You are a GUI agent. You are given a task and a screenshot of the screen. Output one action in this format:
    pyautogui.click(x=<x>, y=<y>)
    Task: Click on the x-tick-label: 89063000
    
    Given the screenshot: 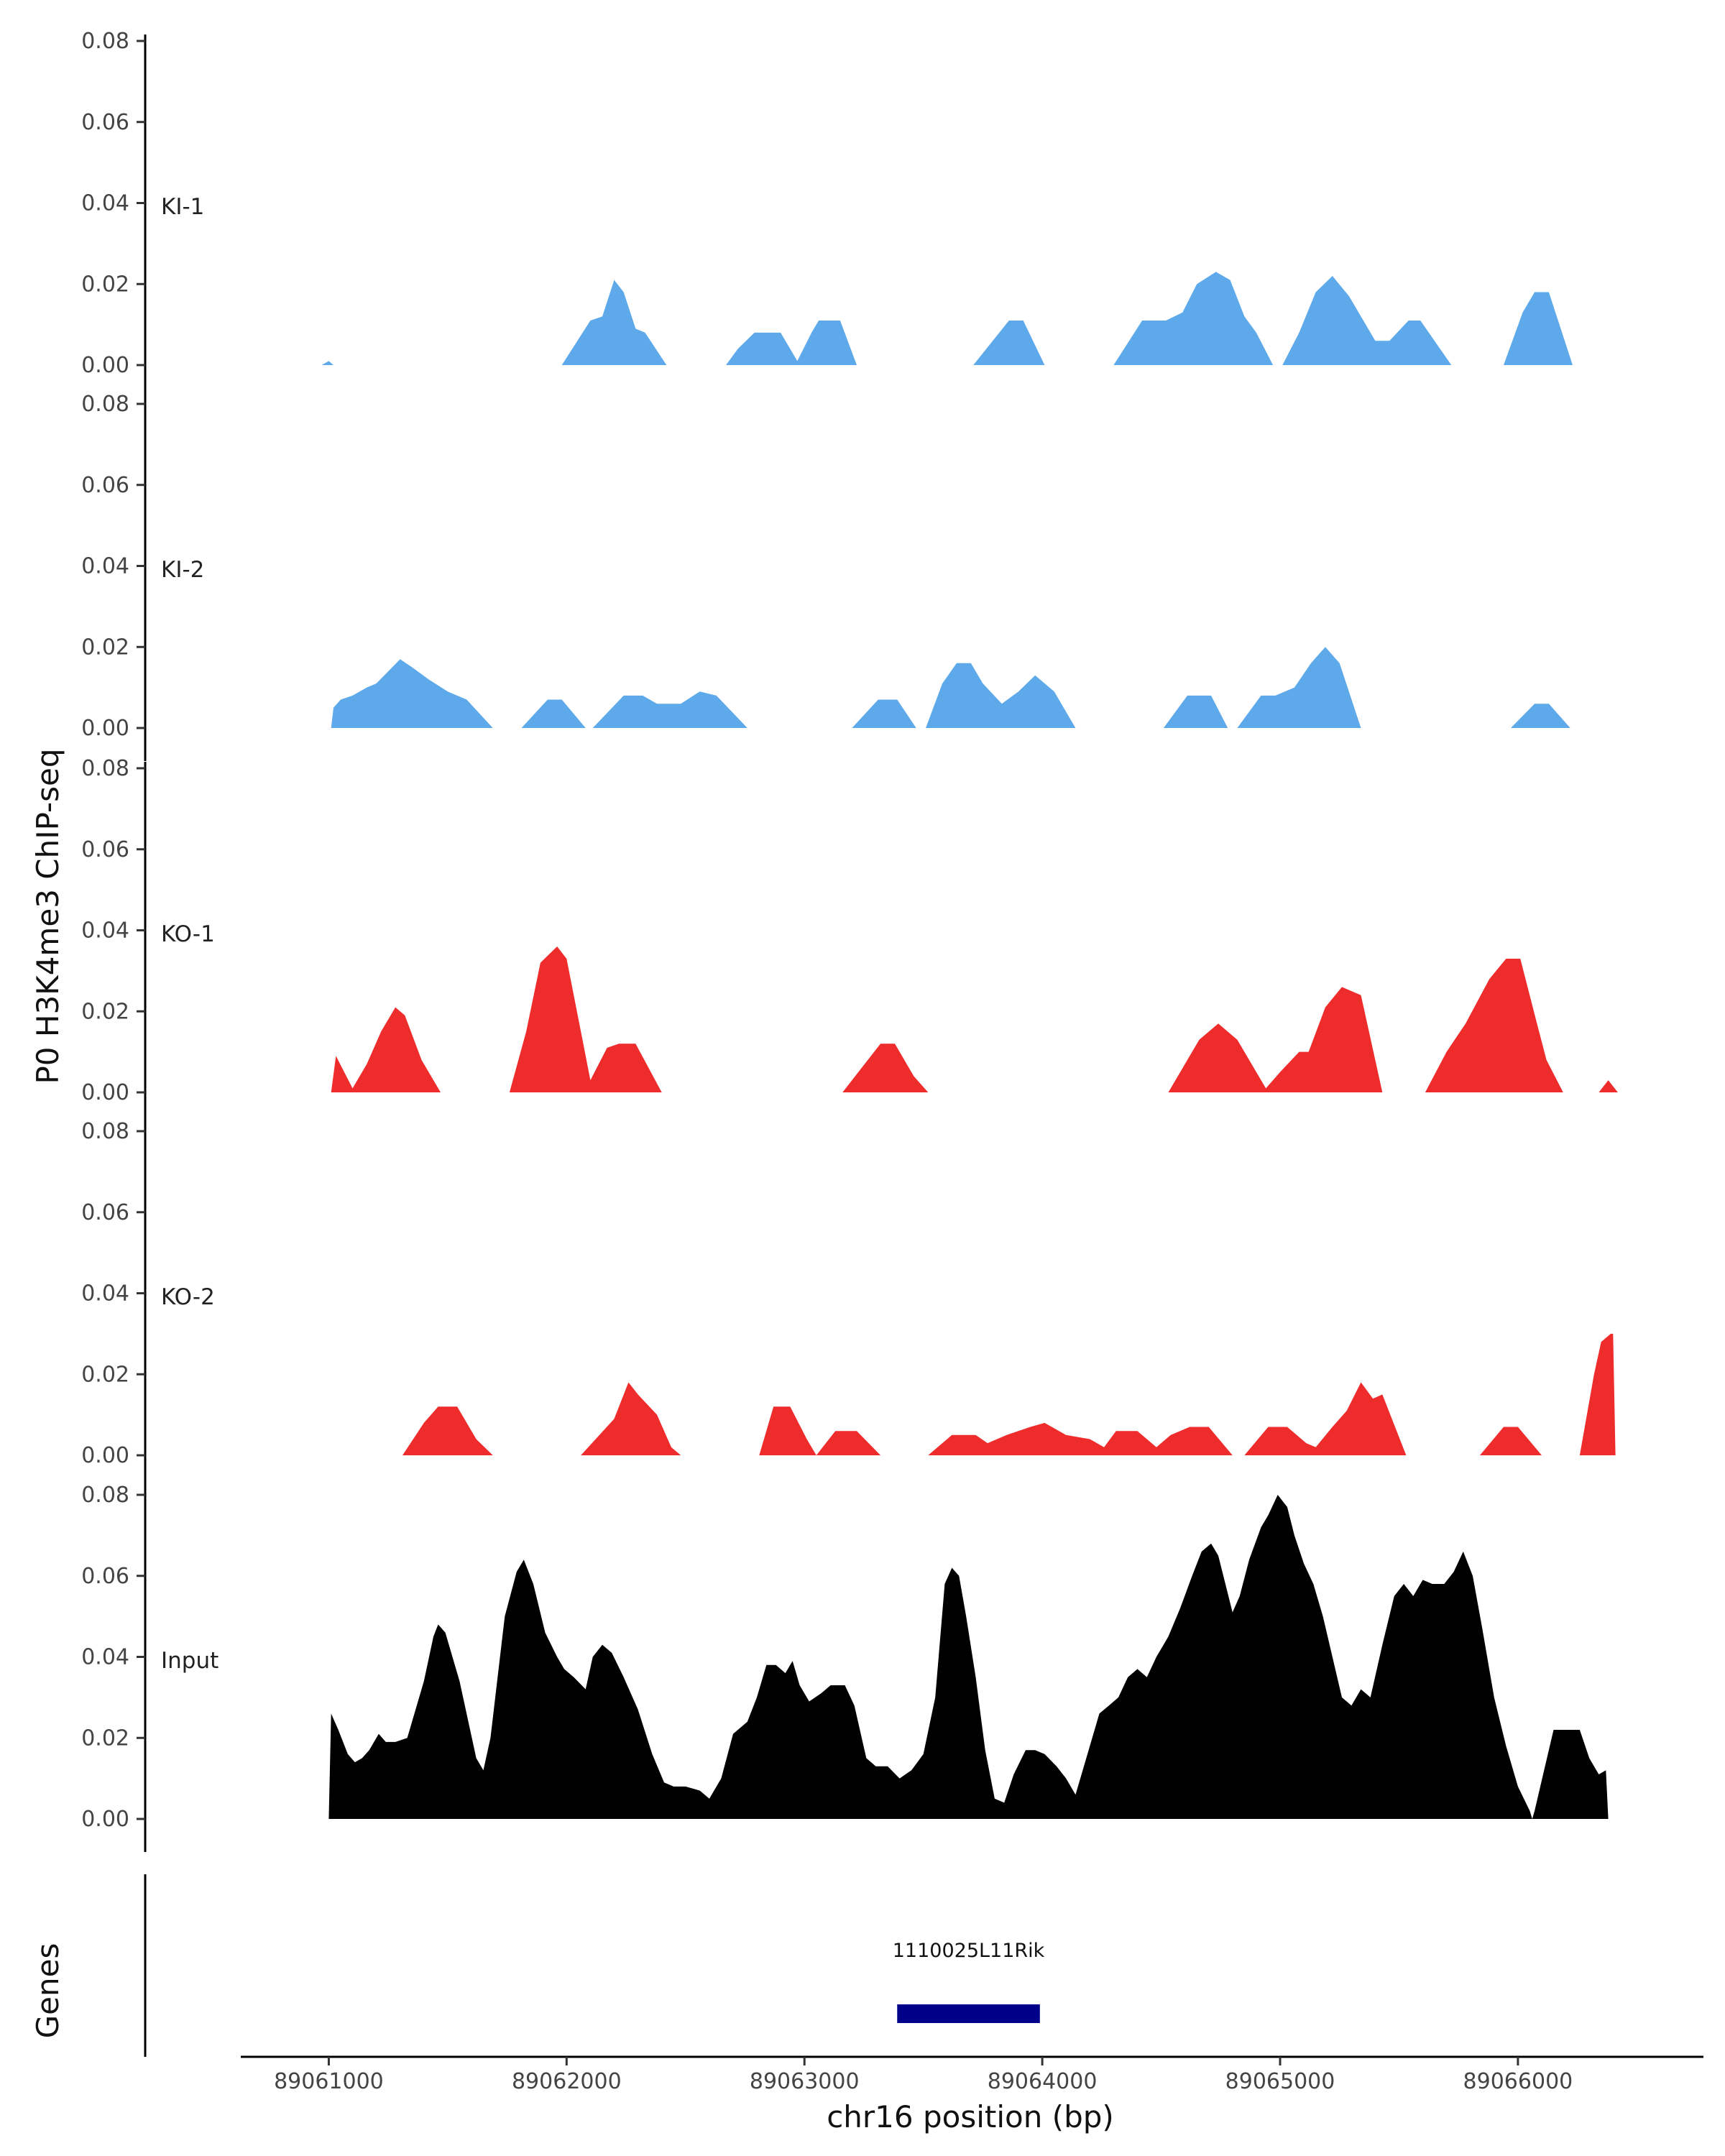 What is the action you would take?
    pyautogui.click(x=805, y=2082)
    